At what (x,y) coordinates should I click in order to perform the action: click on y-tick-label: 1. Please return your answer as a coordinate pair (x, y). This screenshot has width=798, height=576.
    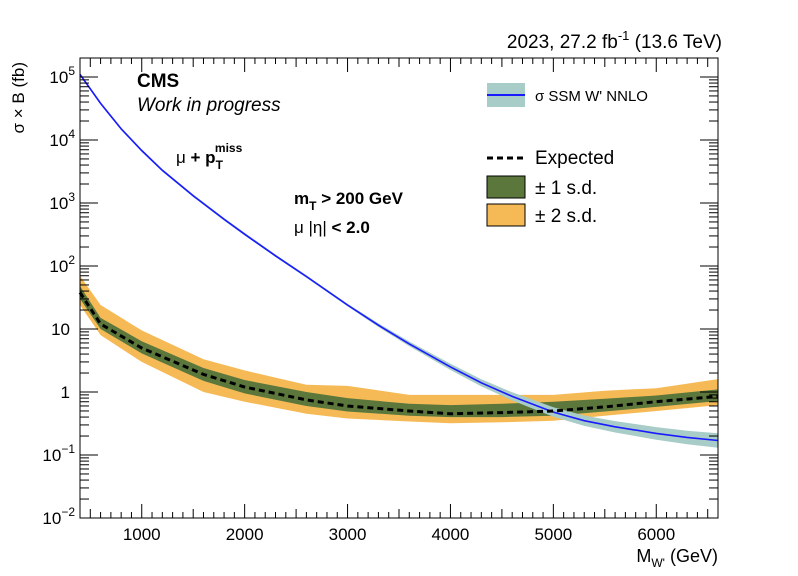
    Looking at the image, I should click on (65, 392).